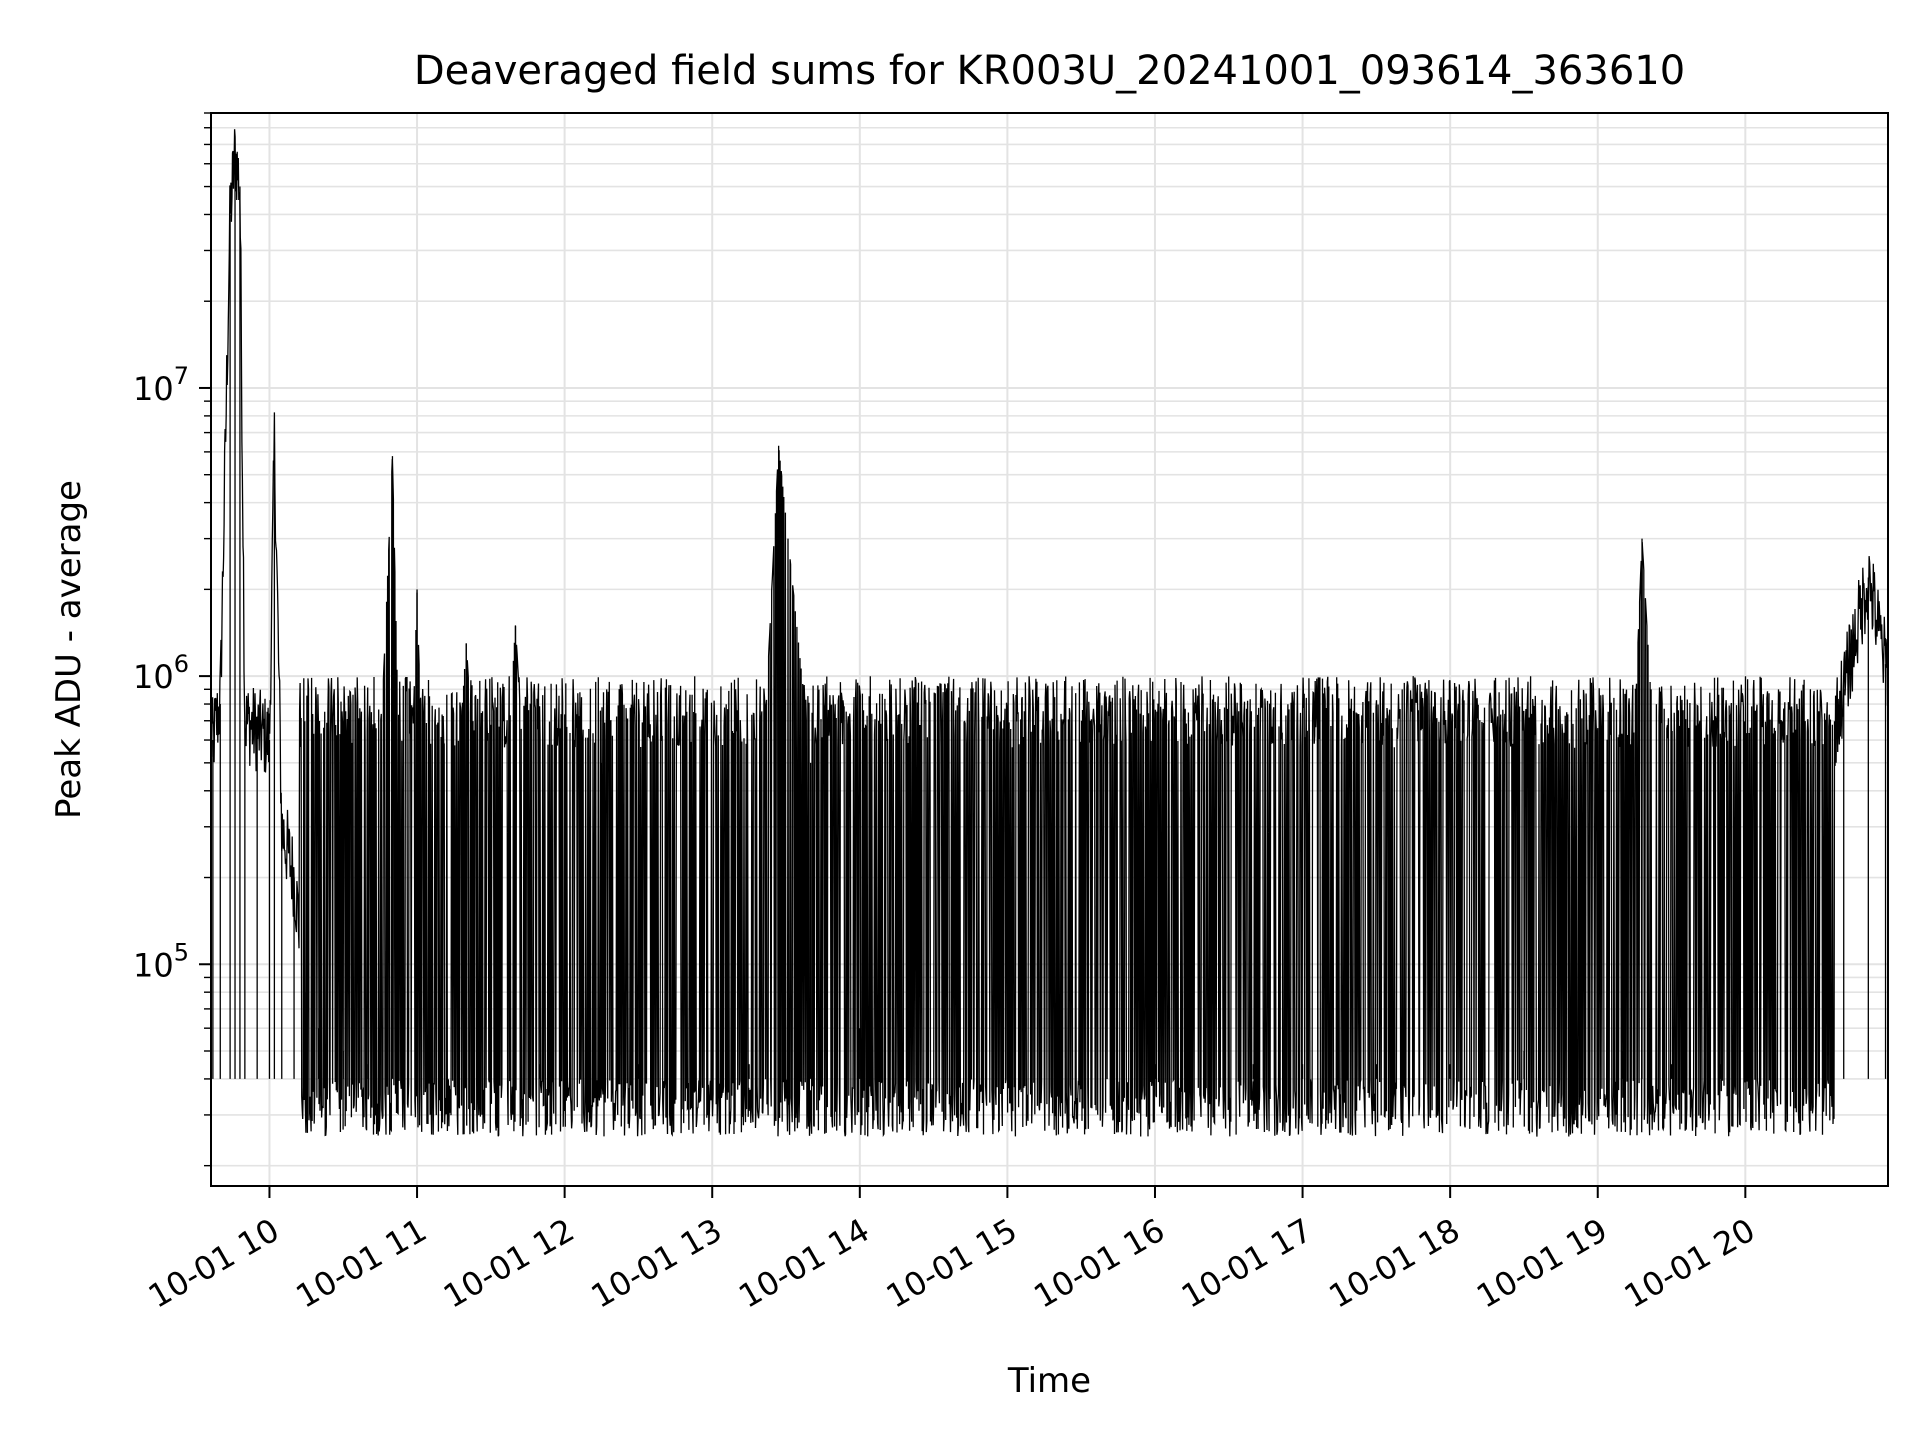  What do you see at coordinates (172, 639) in the screenshot?
I see `y-axis: 10⁵ 10⁶ 10⁷` at bounding box center [172, 639].